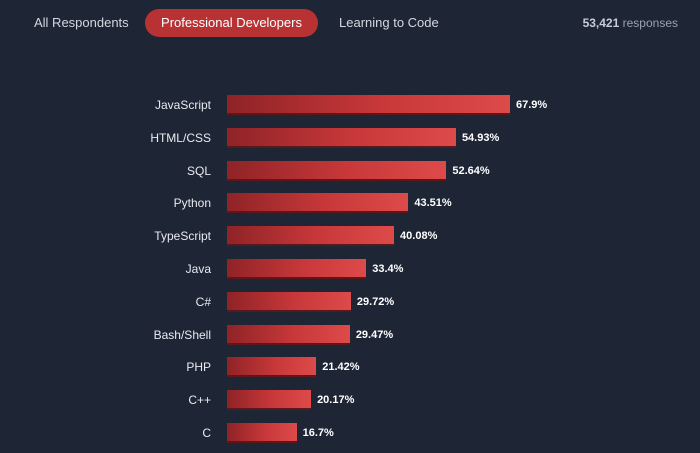 The width and height of the screenshot is (700, 453). I want to click on category-label: C++, so click(199, 400).